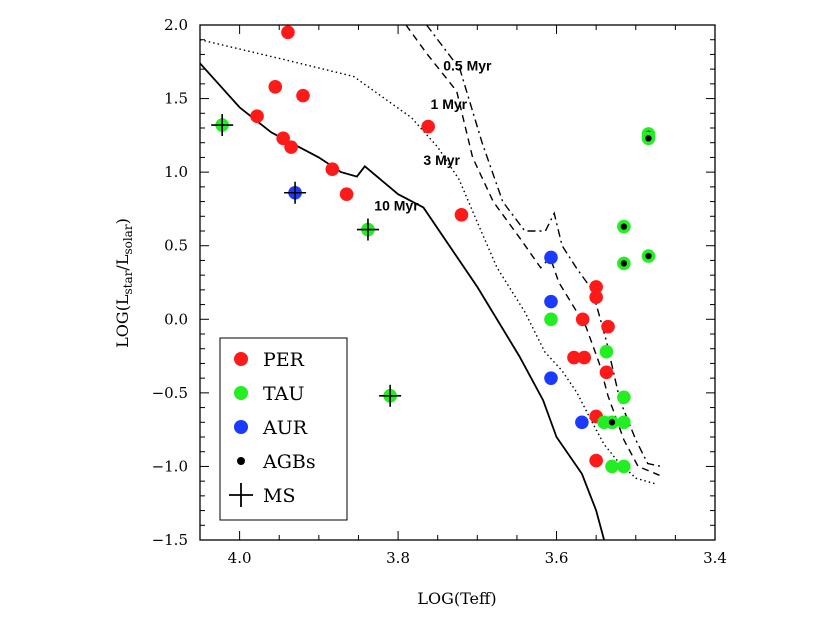 The image size is (831, 623). I want to click on y-axis-title: LOG(Lstar/Lsolar), so click(124, 283).